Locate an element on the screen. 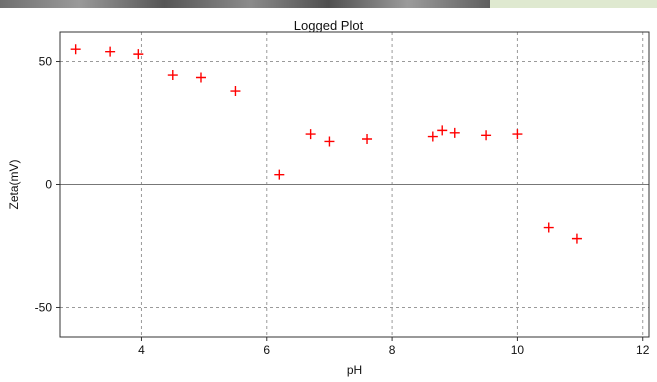 The image size is (657, 382). x-tick-label: 12 is located at coordinates (643, 350).